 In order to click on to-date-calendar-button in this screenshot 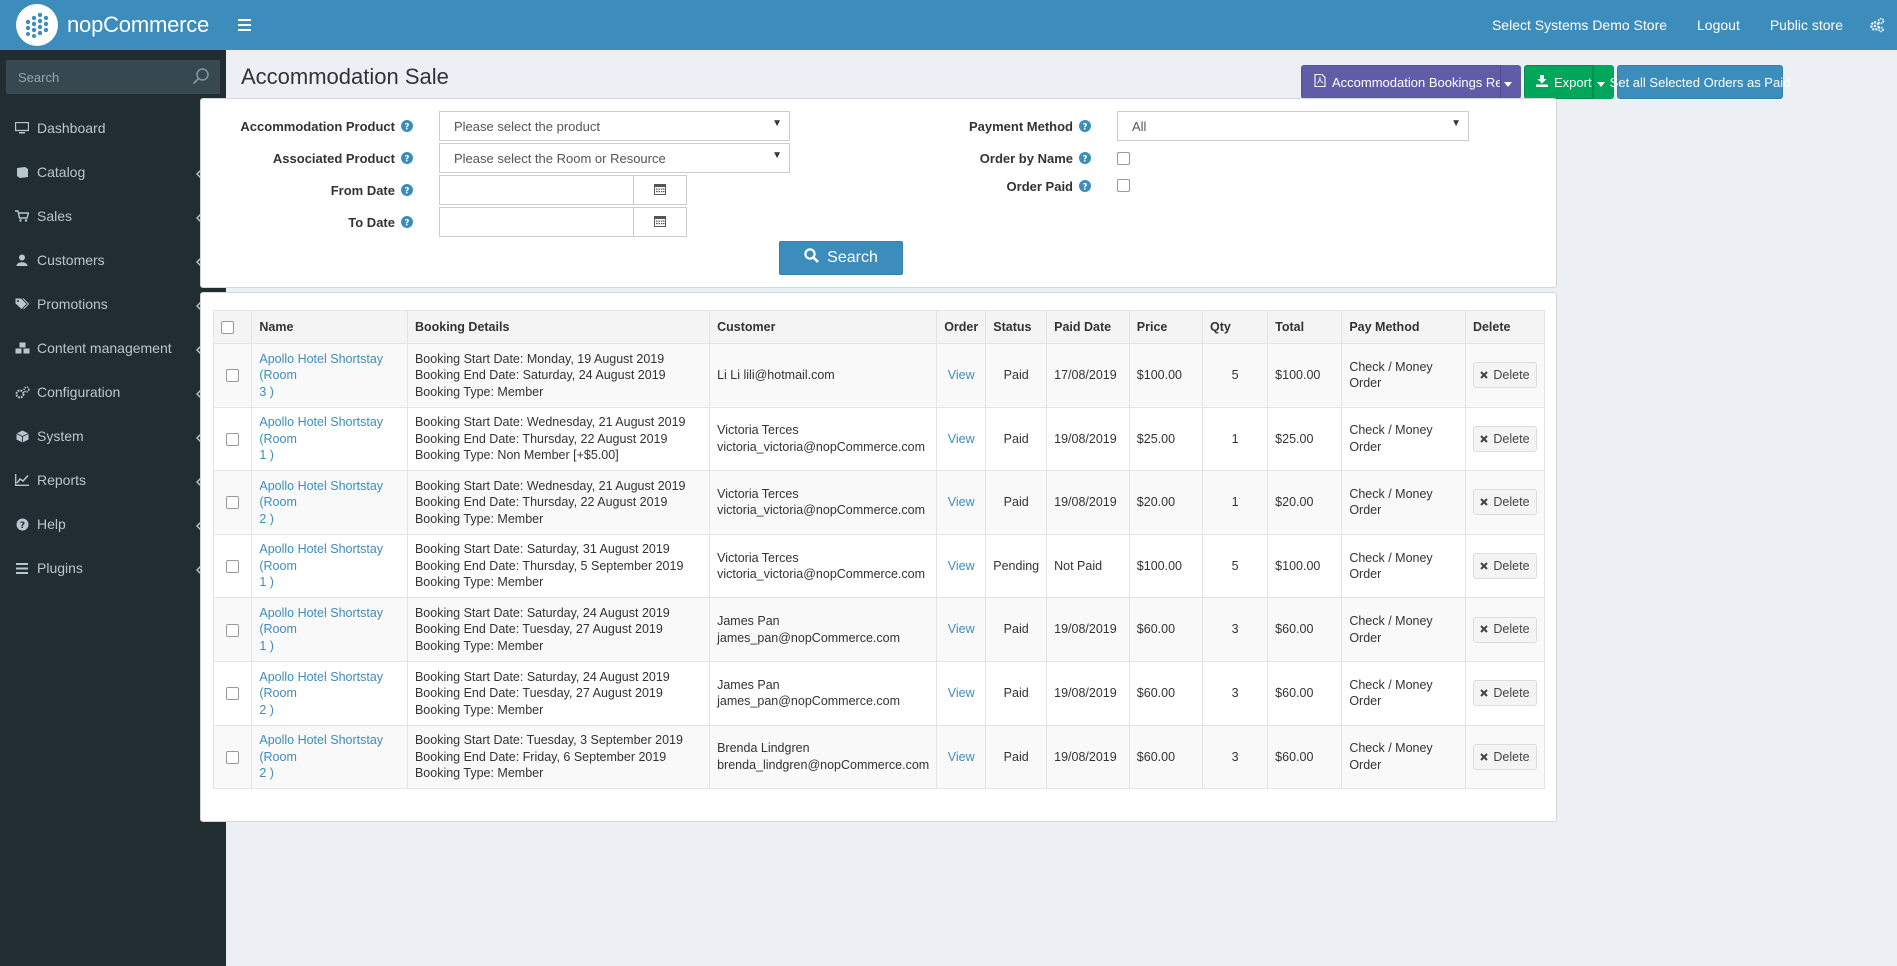, I will do `click(660, 222)`.